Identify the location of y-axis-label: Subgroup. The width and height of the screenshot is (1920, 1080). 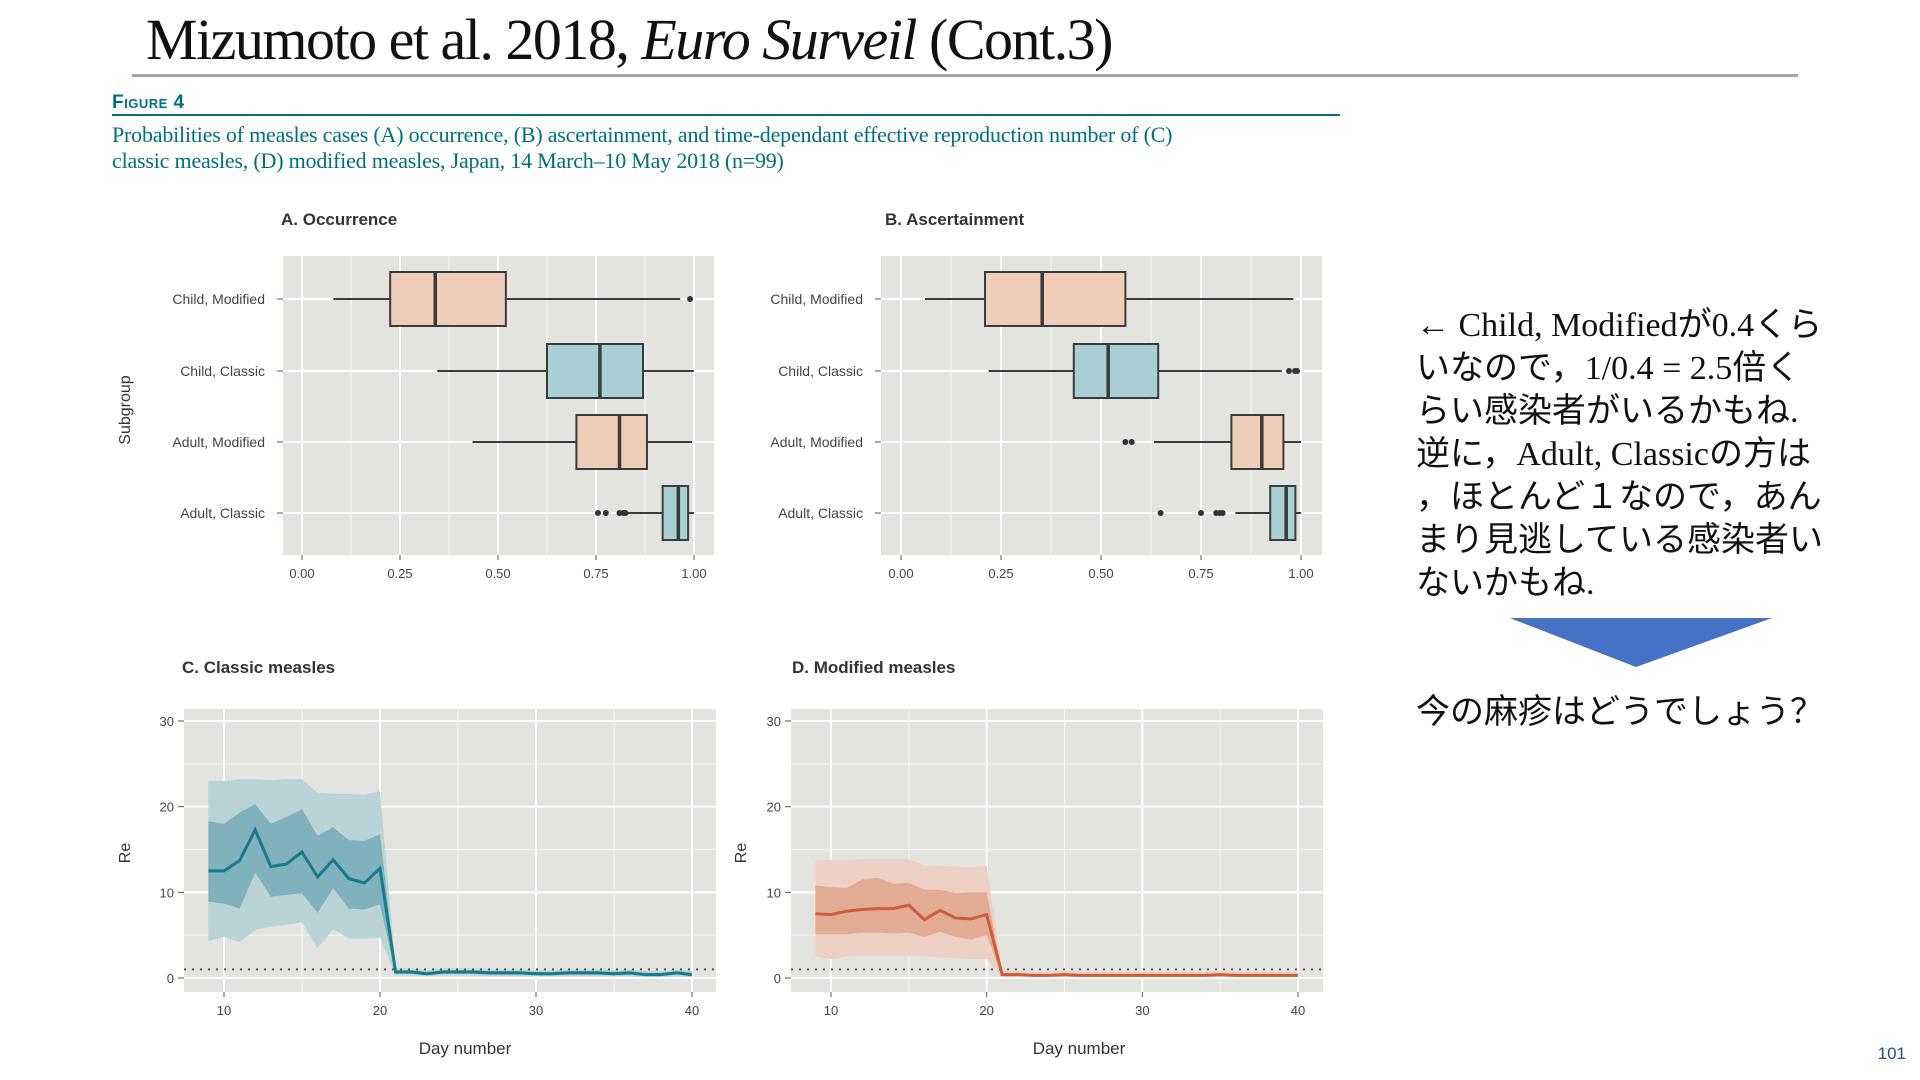
(125, 409).